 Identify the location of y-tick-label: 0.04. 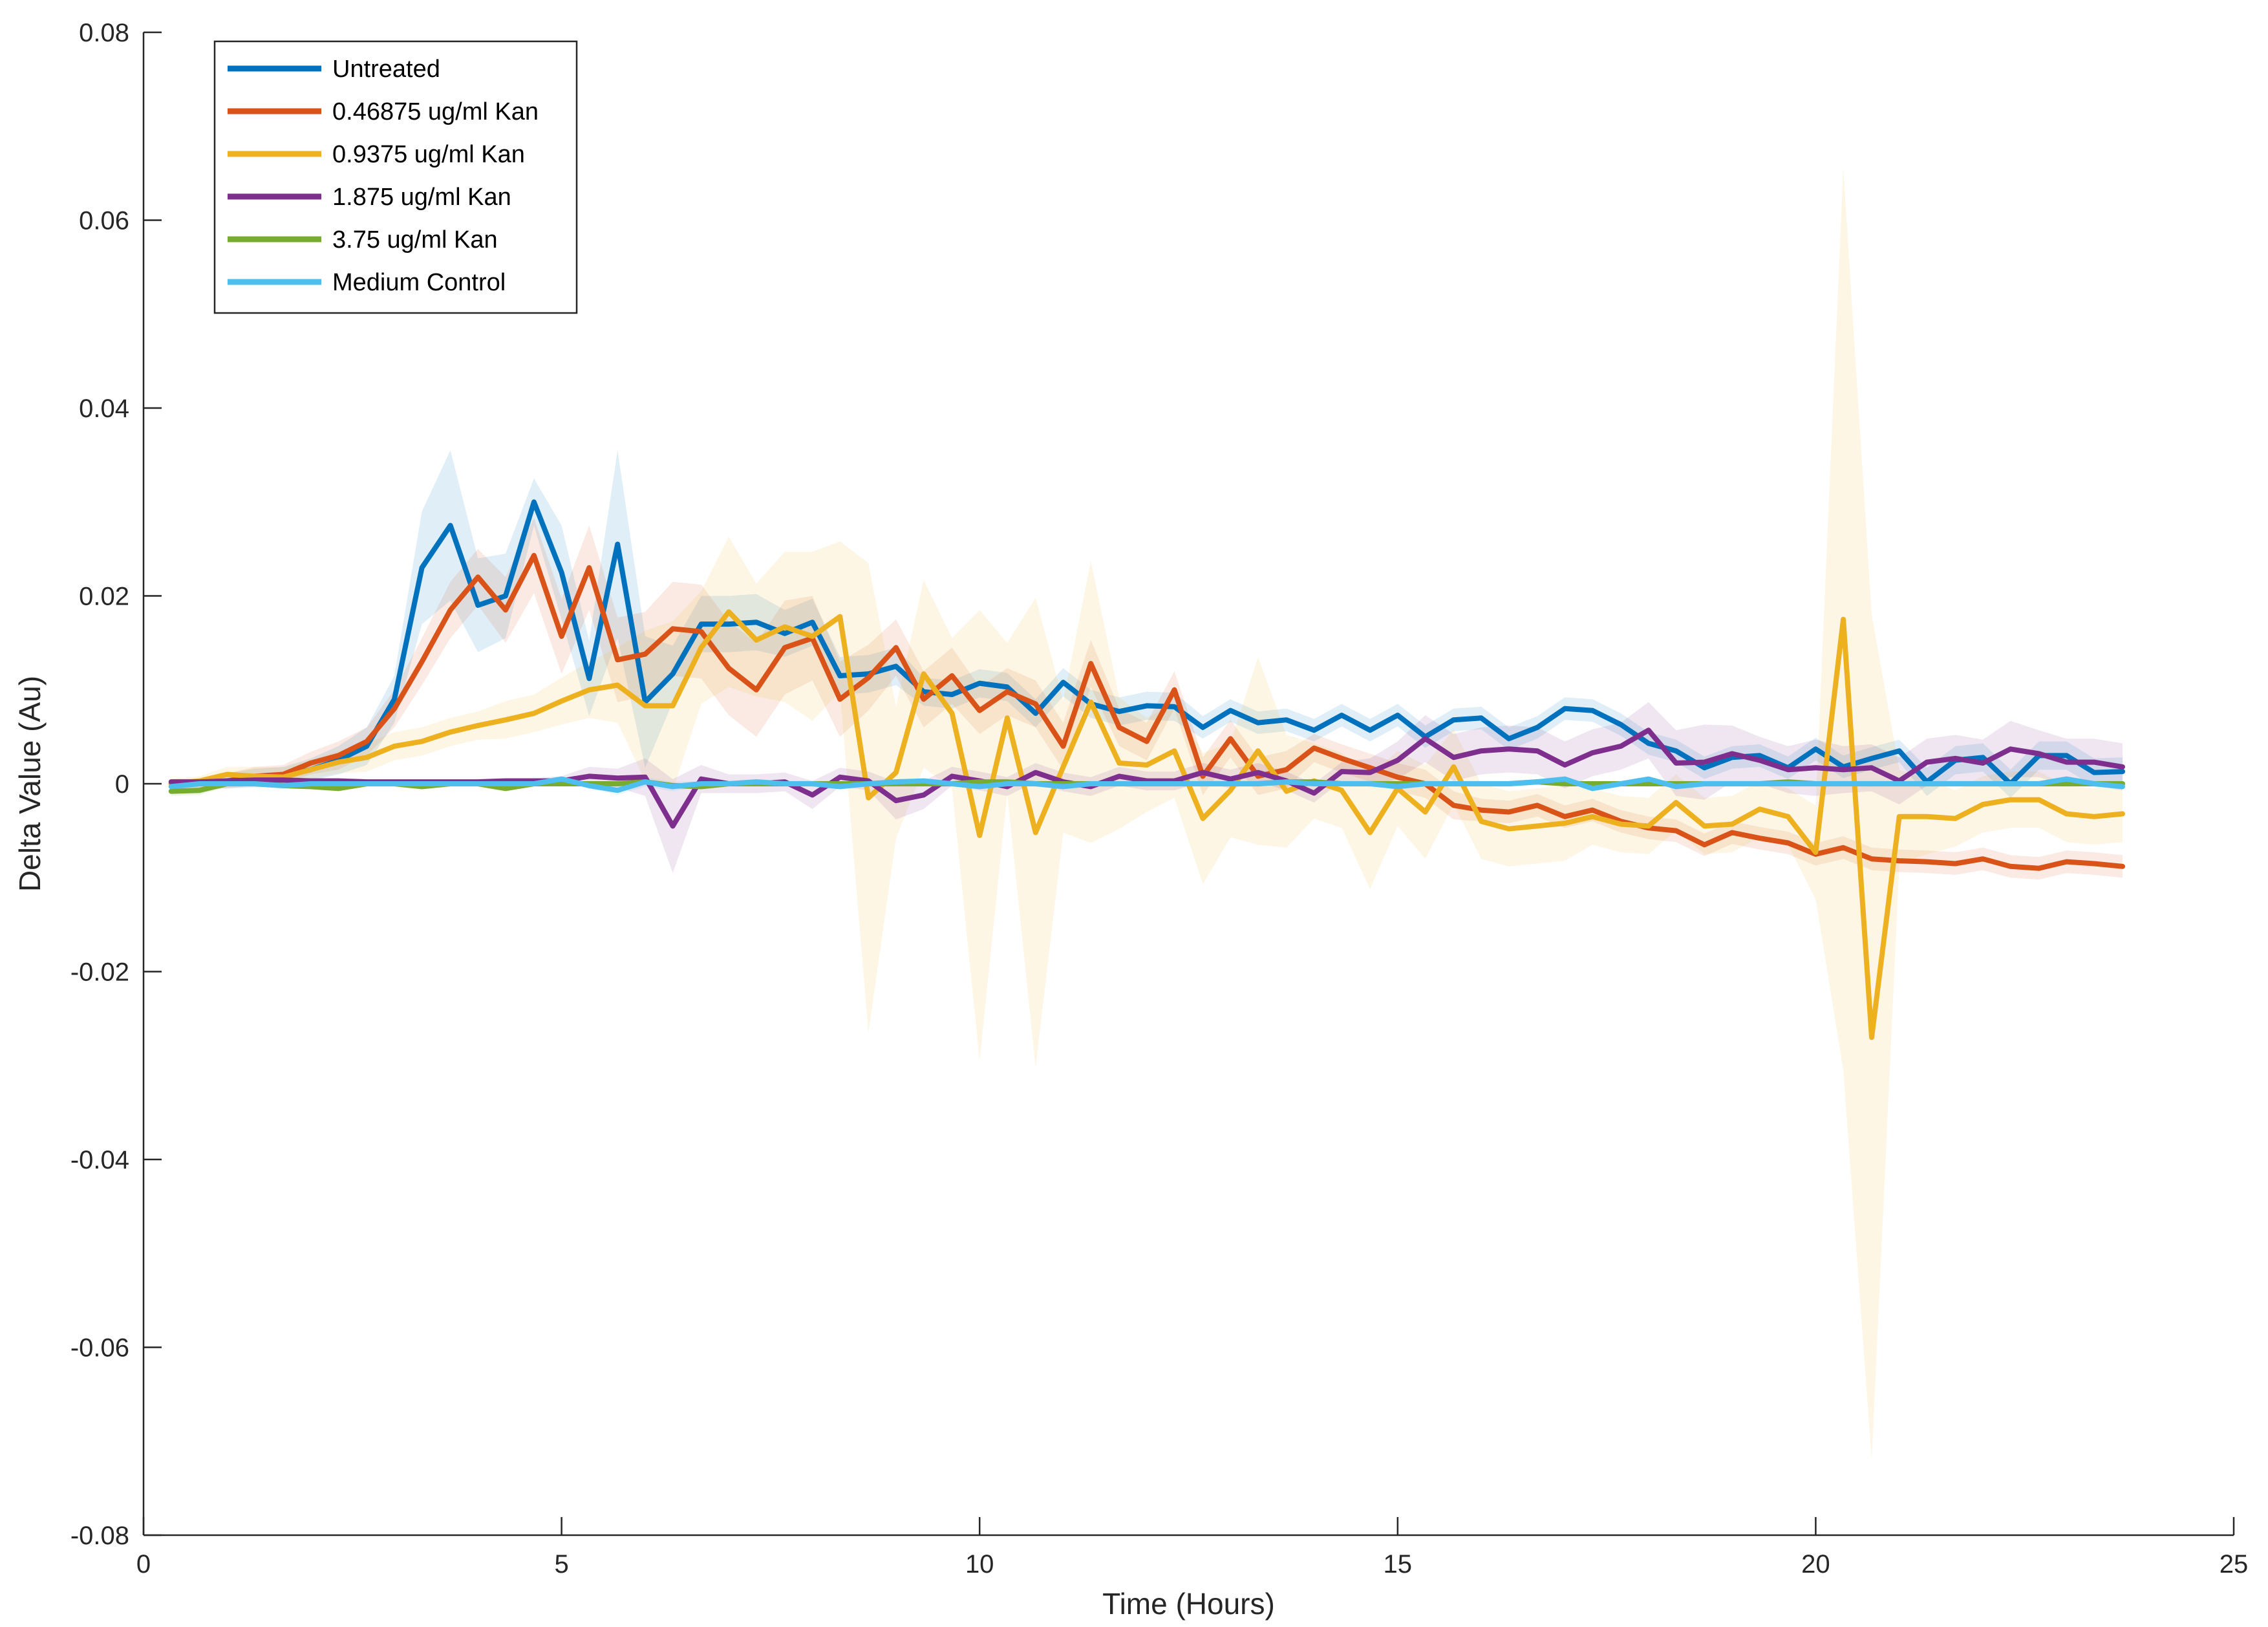
(104, 408).